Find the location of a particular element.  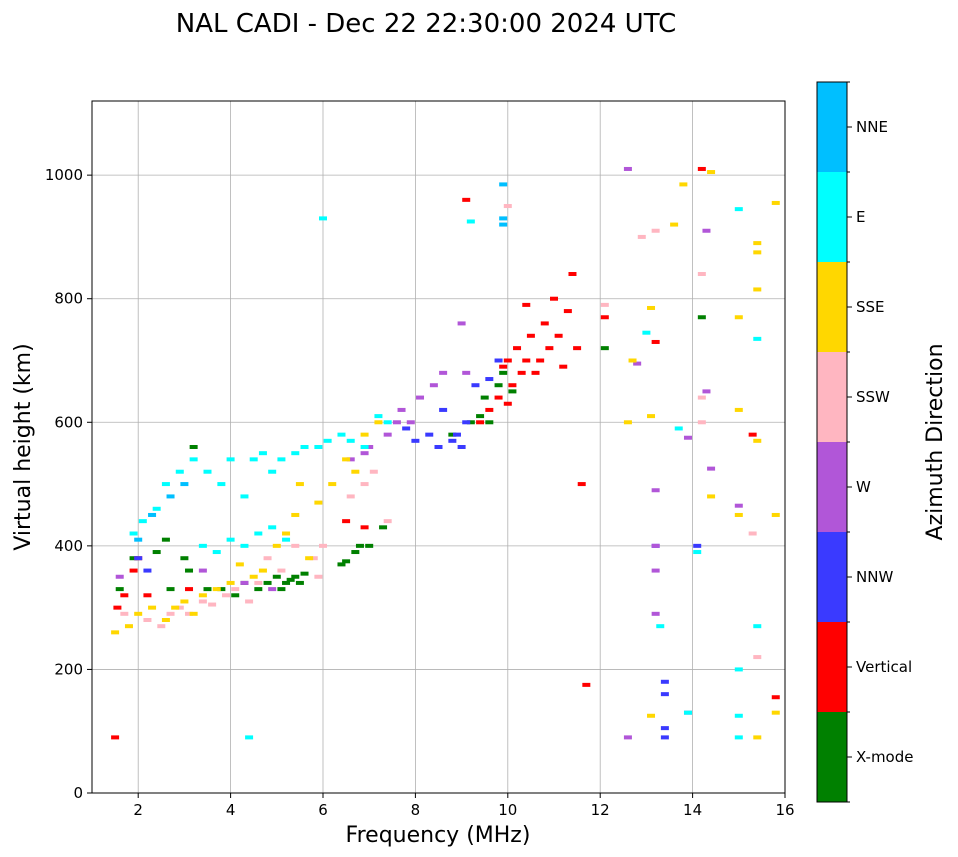

chart-title: NAL CADI - Dec 22 22:30:00 2024 UTC is located at coordinates (426, 24).